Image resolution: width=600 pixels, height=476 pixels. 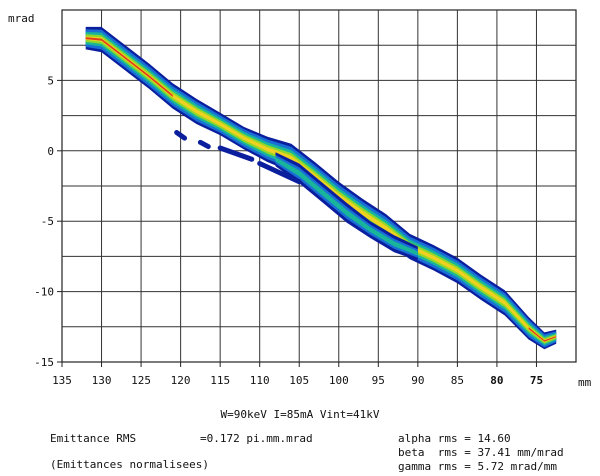 I want to click on x-tick-label: 95, so click(x=378, y=380).